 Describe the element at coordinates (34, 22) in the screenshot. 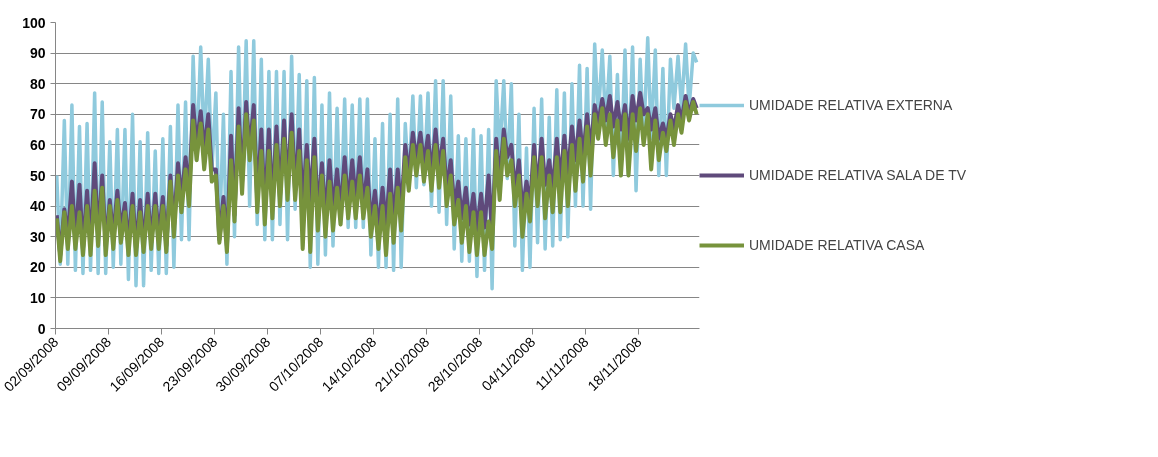

I see `y-tick-label: 100` at that location.